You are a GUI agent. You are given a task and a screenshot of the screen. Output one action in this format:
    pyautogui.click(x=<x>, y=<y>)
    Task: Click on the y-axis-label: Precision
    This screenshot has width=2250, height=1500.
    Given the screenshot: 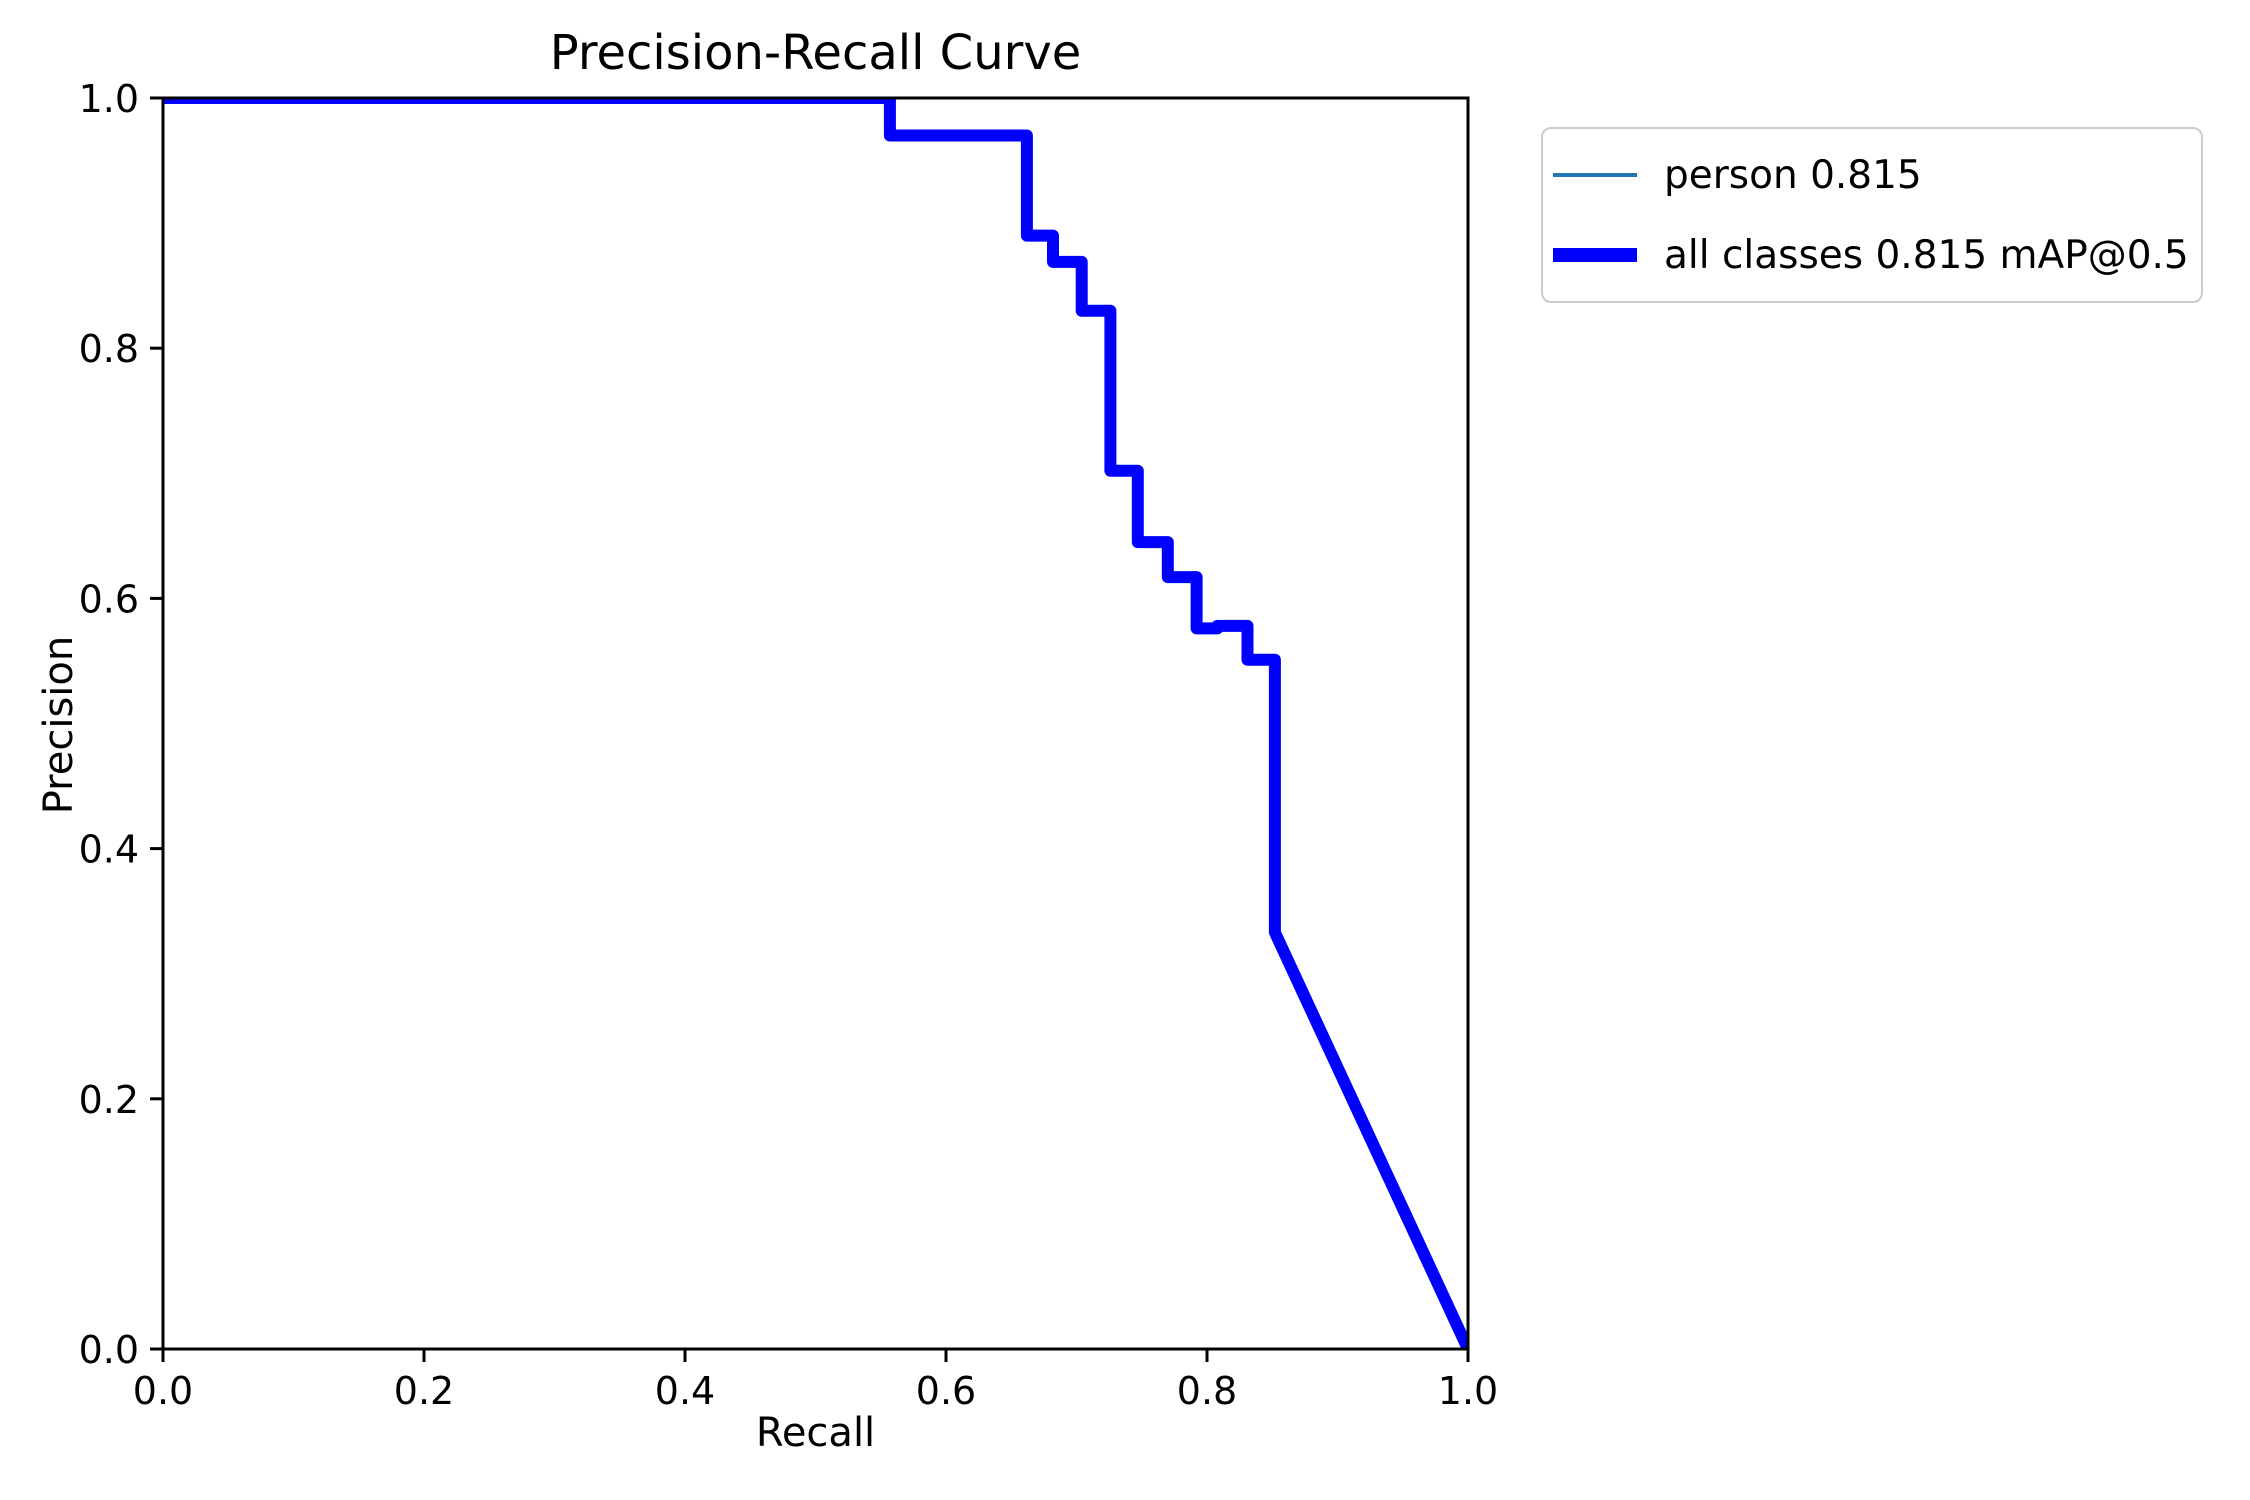 What is the action you would take?
    pyautogui.click(x=59, y=725)
    